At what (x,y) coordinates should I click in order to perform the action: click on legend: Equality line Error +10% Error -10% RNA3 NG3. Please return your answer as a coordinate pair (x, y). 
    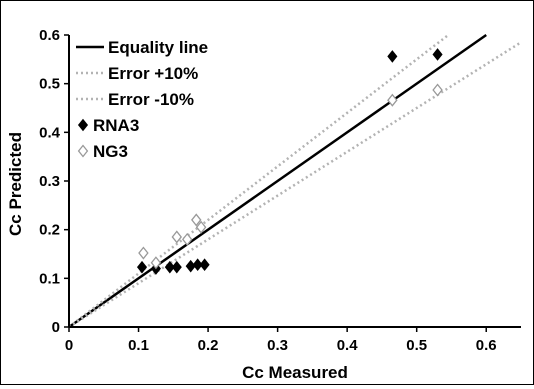
    Looking at the image, I should click on (142, 99).